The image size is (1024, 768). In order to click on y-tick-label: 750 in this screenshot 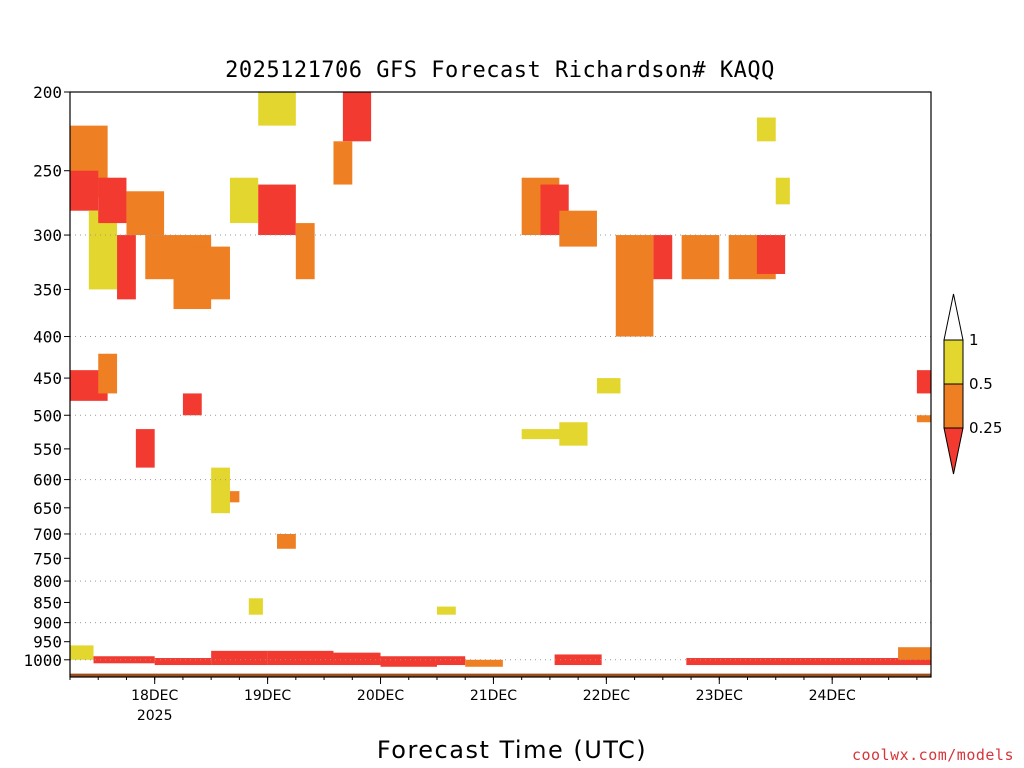, I will do `click(47, 558)`.